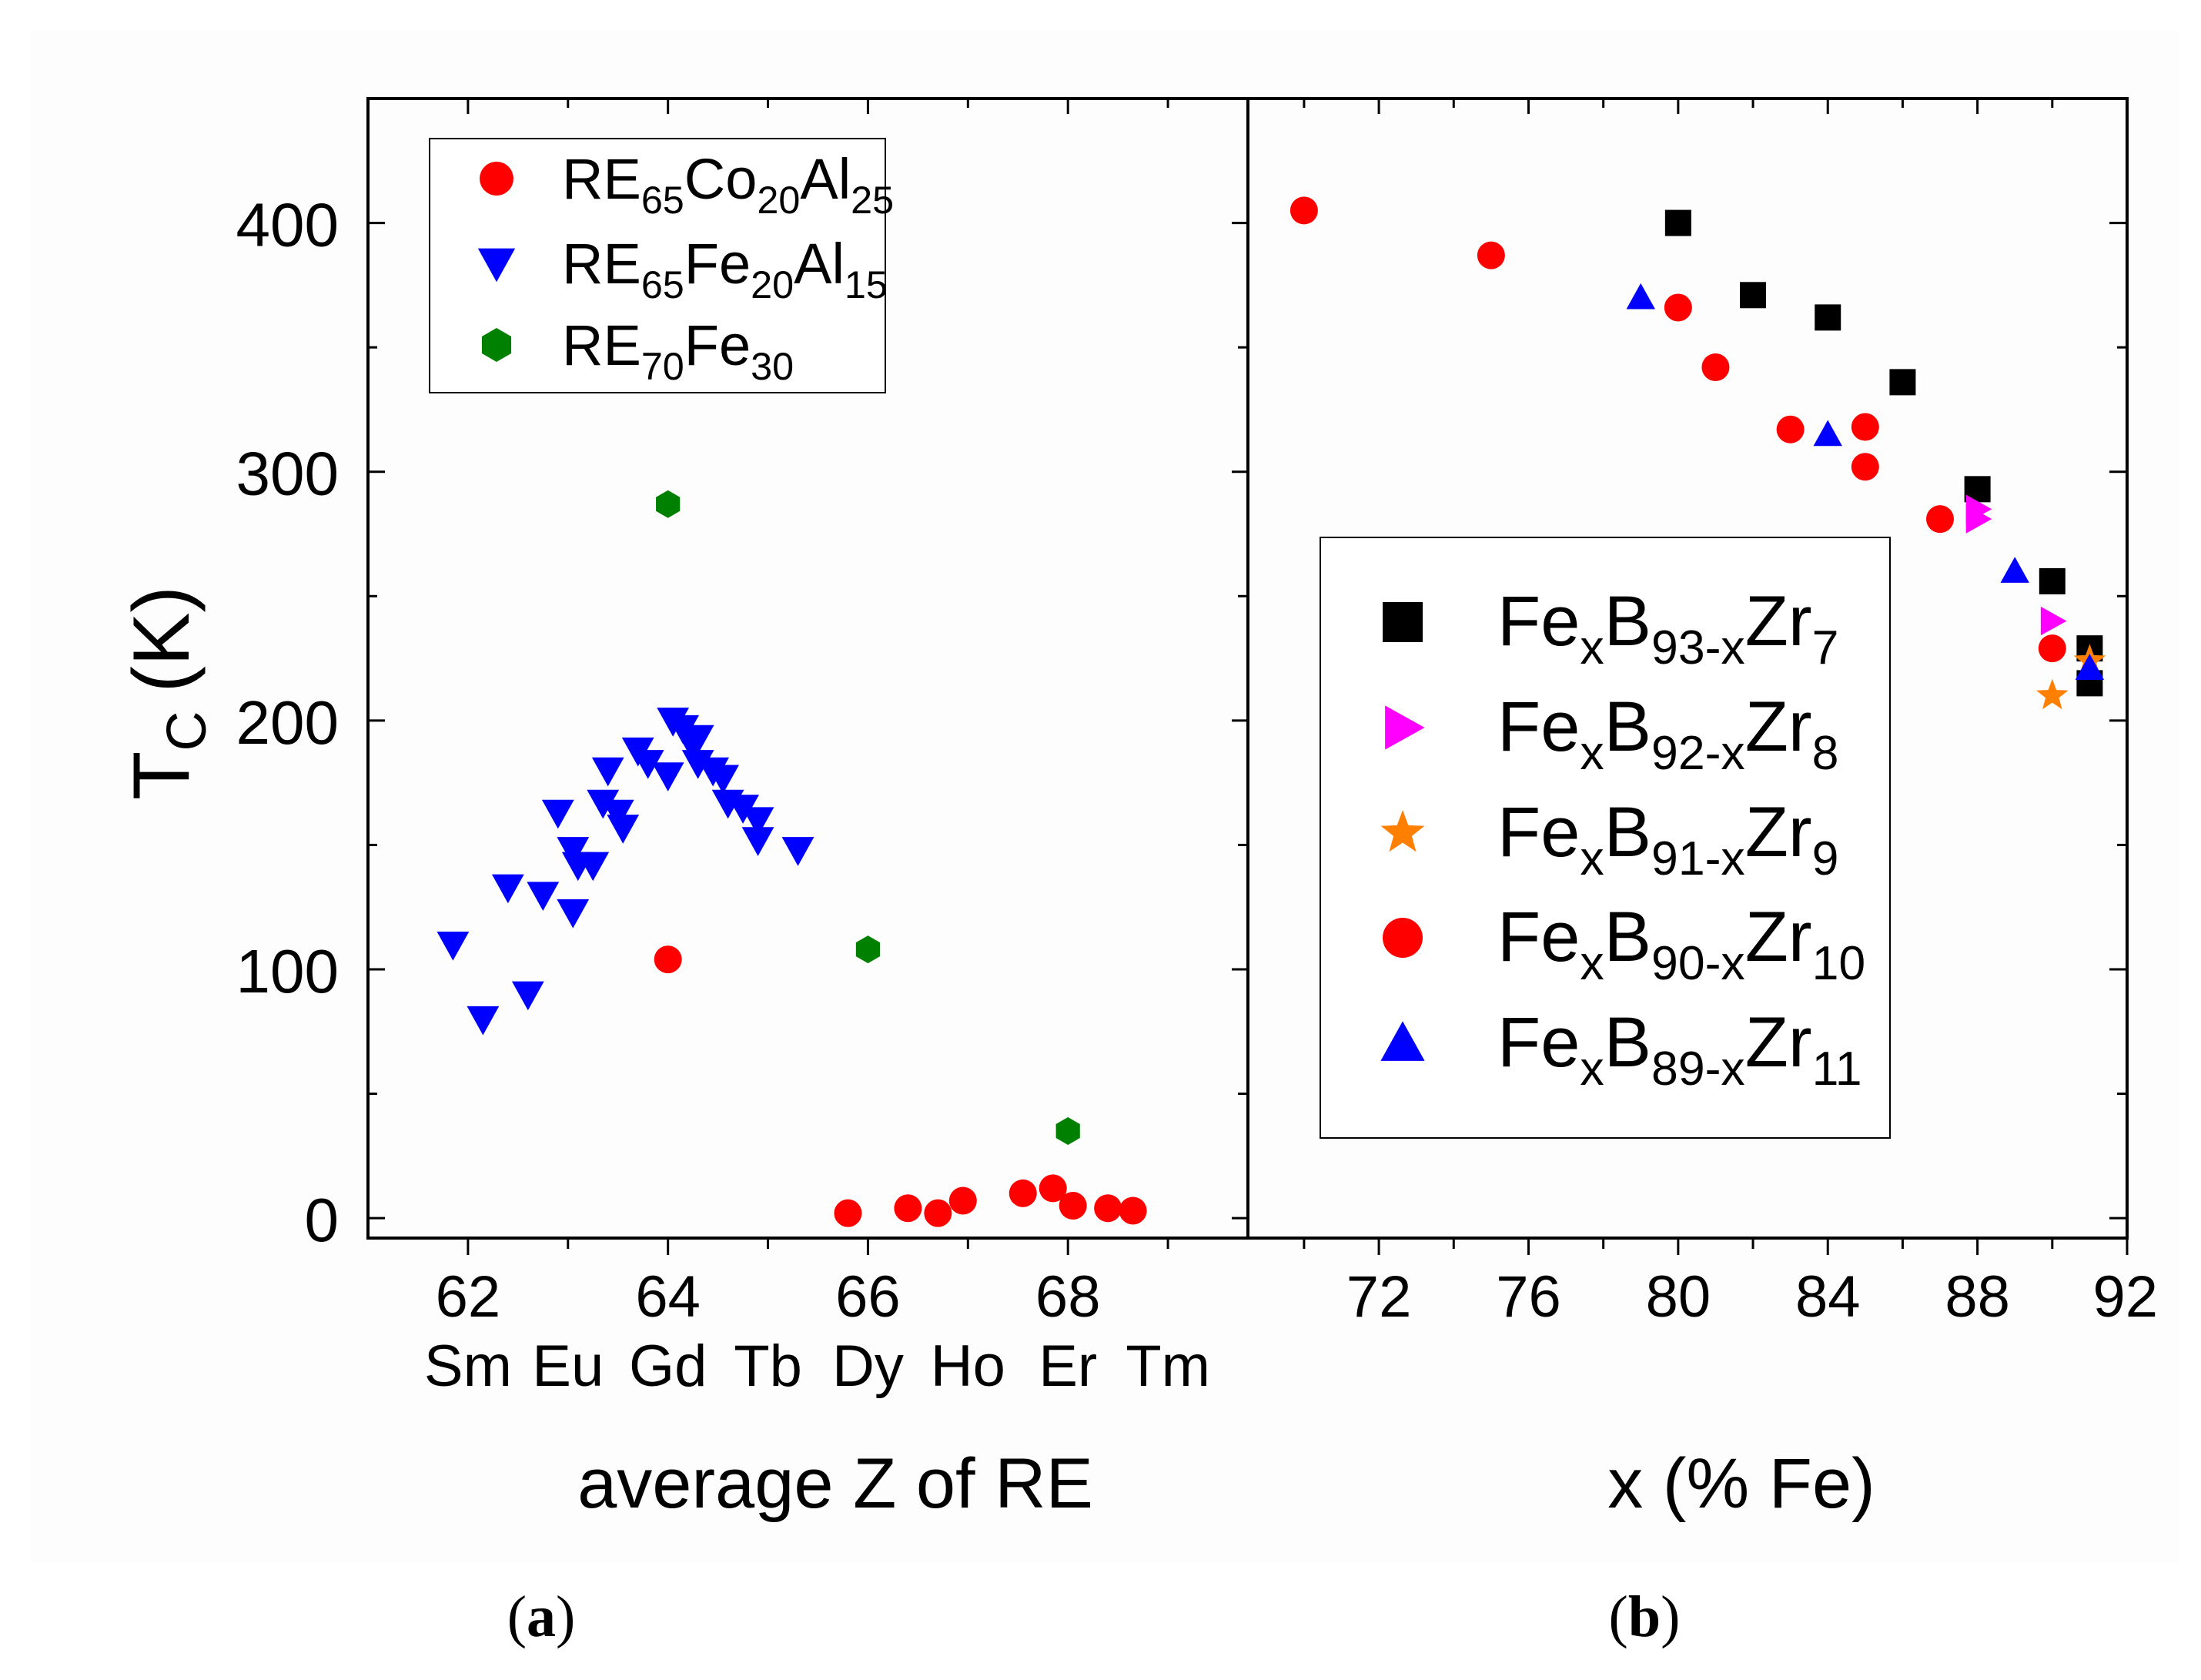  Describe the element at coordinates (721, 179) in the screenshot. I see `legend-a-label-0-part: Co` at that location.